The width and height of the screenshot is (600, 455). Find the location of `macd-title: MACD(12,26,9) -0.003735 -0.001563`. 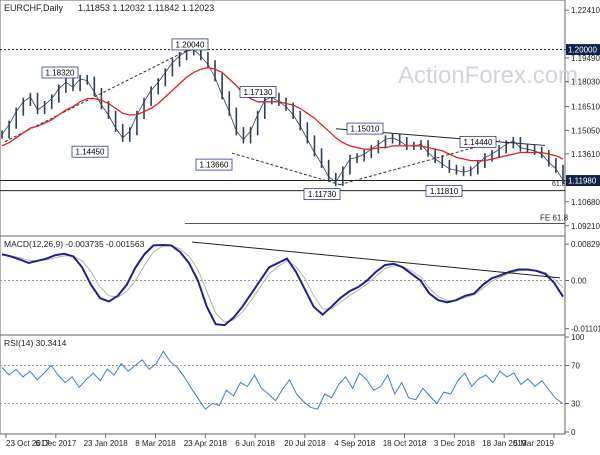

macd-title: MACD(12,26,9) -0.003735 -0.001563 is located at coordinates (74, 244).